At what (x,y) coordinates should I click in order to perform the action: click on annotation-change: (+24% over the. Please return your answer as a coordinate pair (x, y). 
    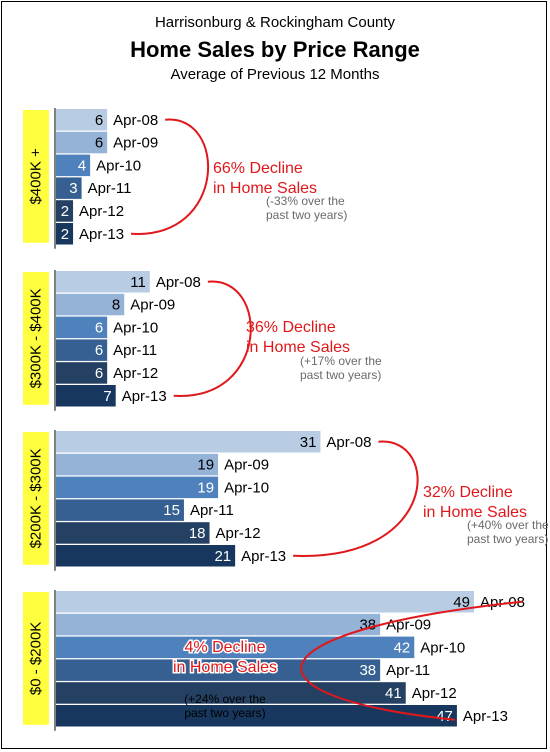
    Looking at the image, I should click on (225, 699).